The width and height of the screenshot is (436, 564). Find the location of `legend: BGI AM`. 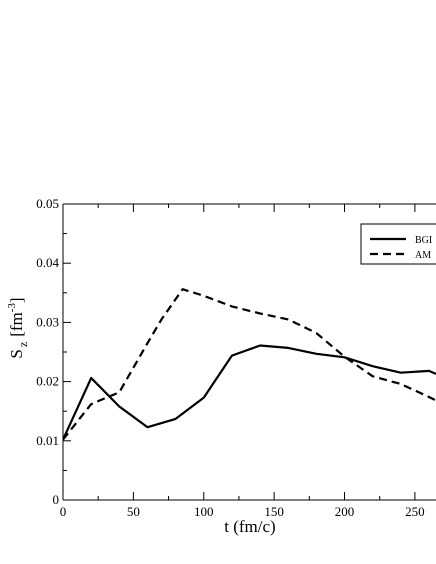

legend: BGI AM is located at coordinates (398, 244).